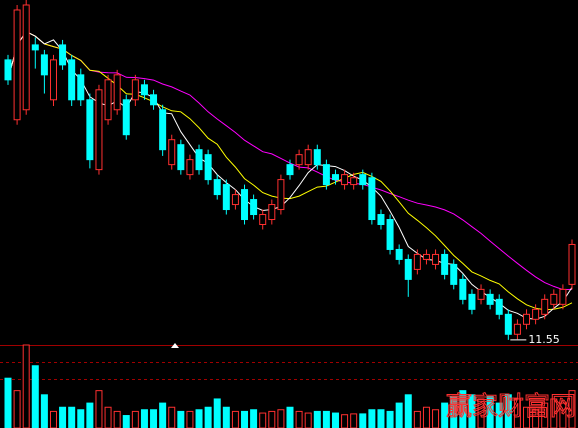 The image size is (578, 428). Describe the element at coordinates (511, 407) in the screenshot. I see `watermark: 赢家财富网` at that location.